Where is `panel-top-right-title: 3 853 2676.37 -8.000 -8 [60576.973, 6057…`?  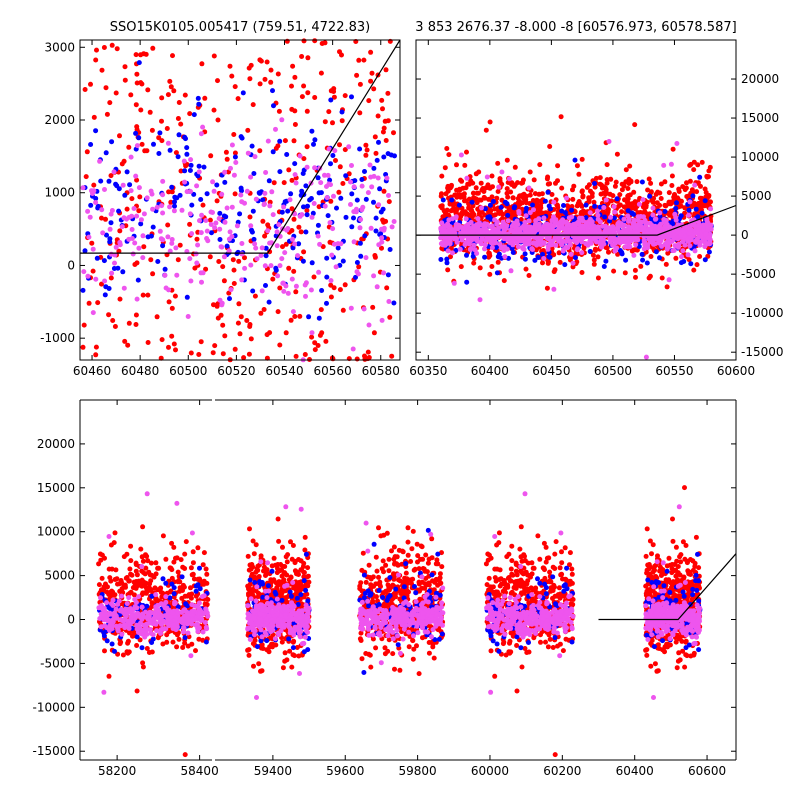 panel-top-right-title: 3 853 2676.37 -8.000 -8 [60576.973, 6057… is located at coordinates (575, 27).